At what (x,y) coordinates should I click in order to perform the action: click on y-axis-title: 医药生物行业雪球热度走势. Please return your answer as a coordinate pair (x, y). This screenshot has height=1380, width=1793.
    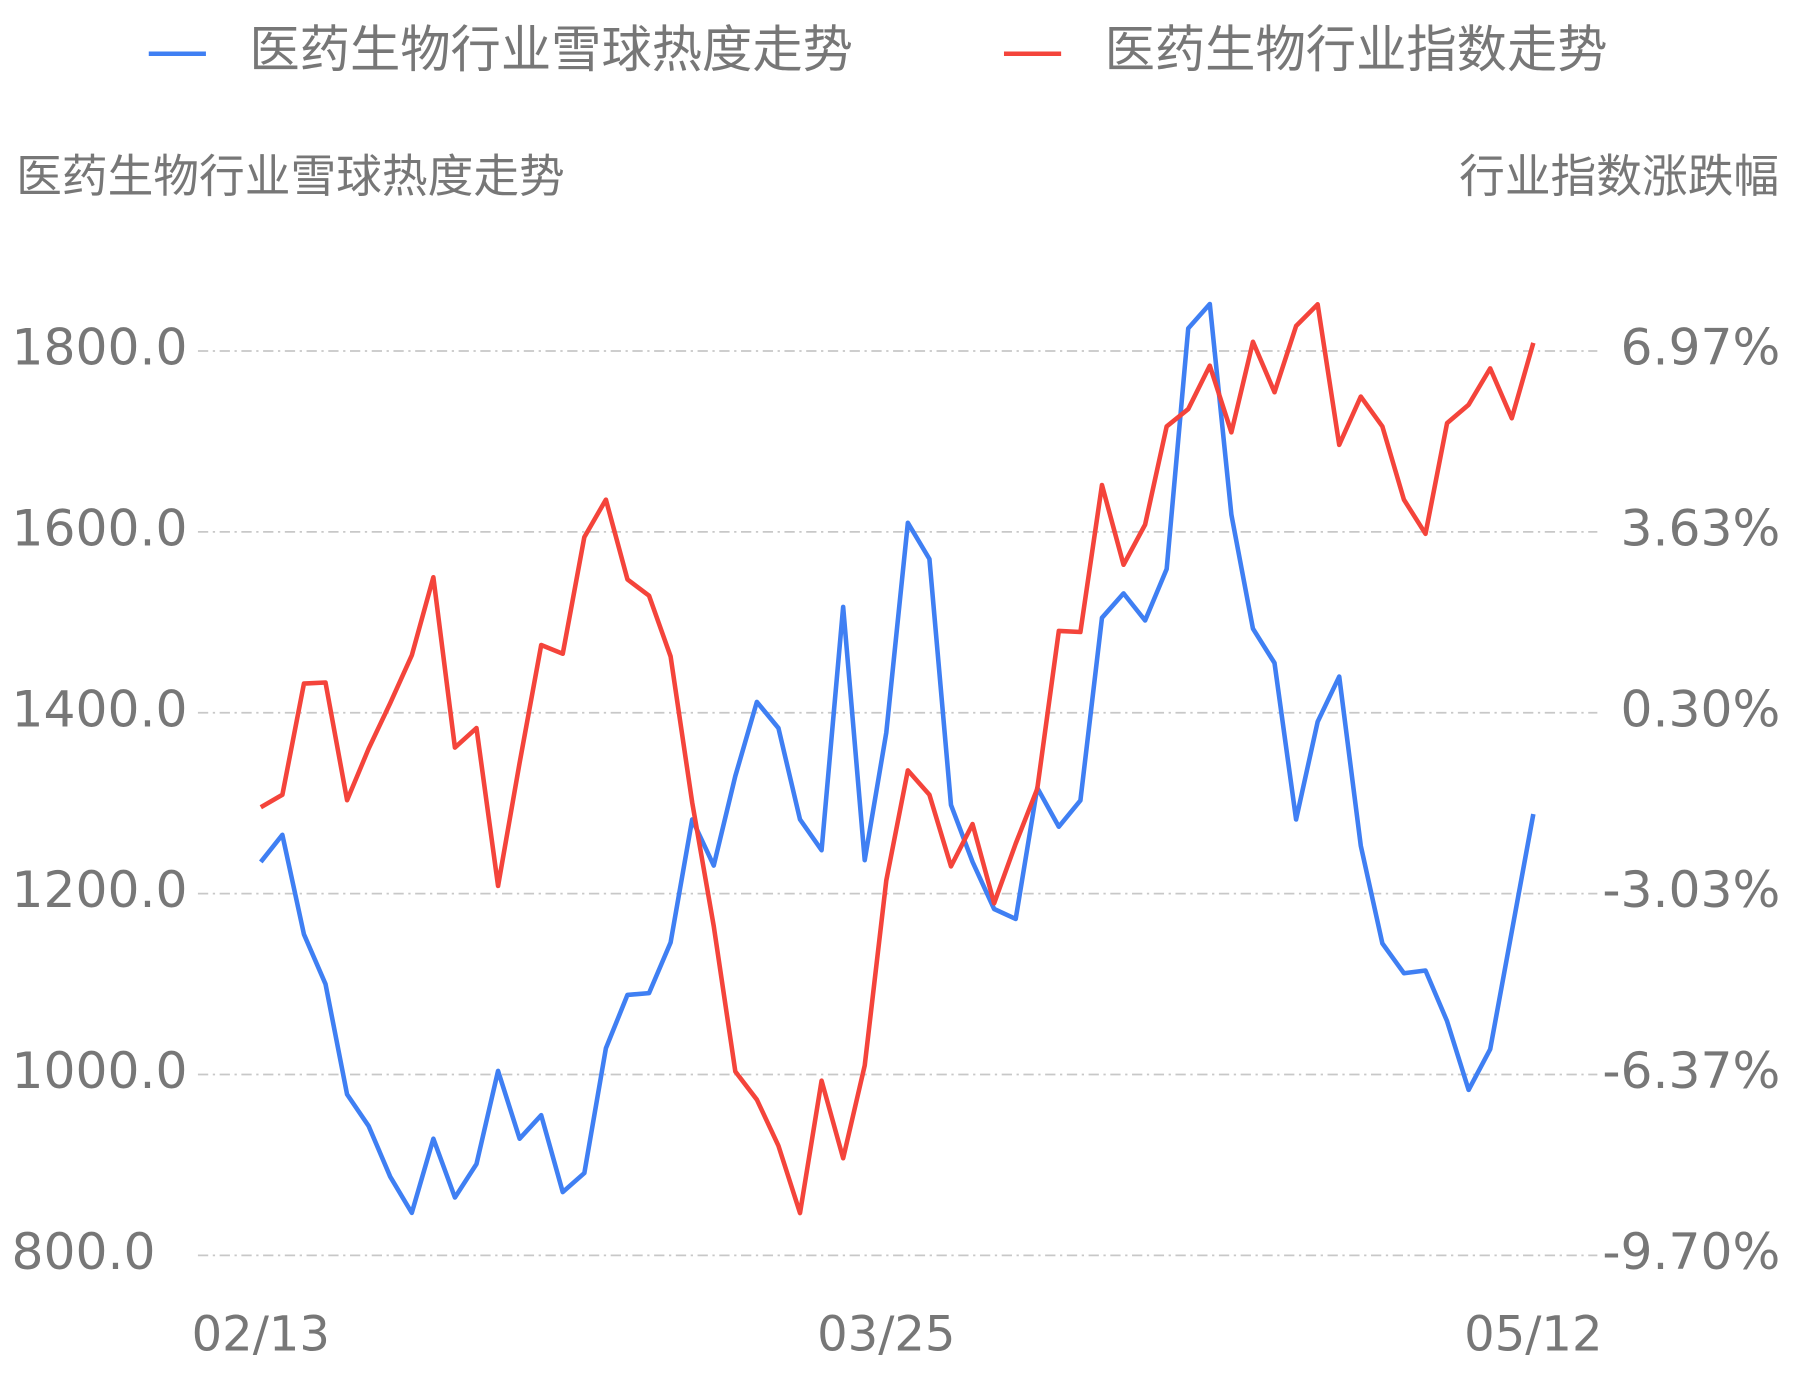
    Looking at the image, I should click on (290, 176).